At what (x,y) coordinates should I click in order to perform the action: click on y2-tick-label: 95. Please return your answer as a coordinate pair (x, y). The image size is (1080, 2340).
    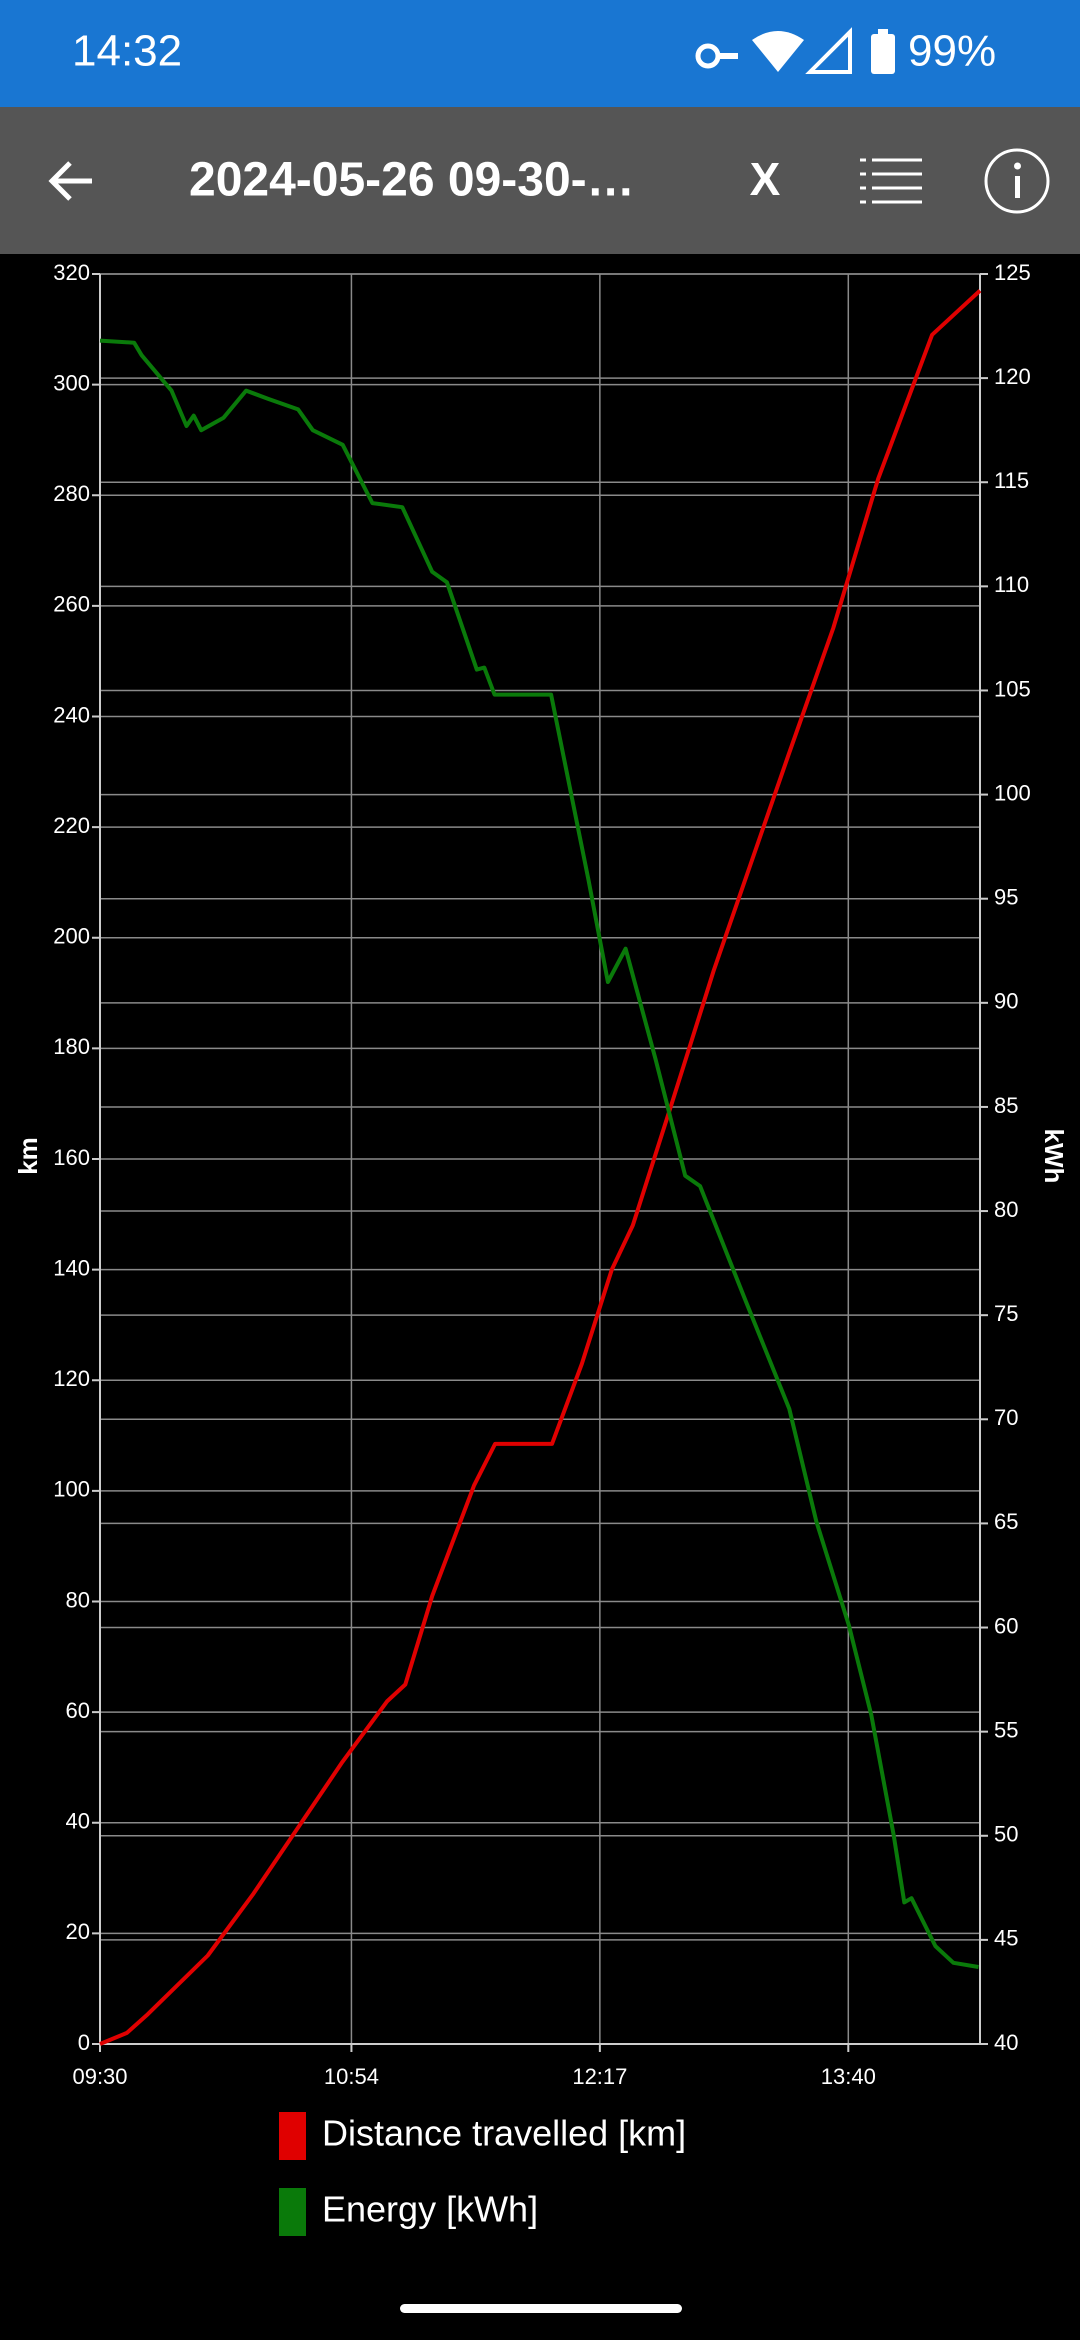
    Looking at the image, I should click on (1006, 897).